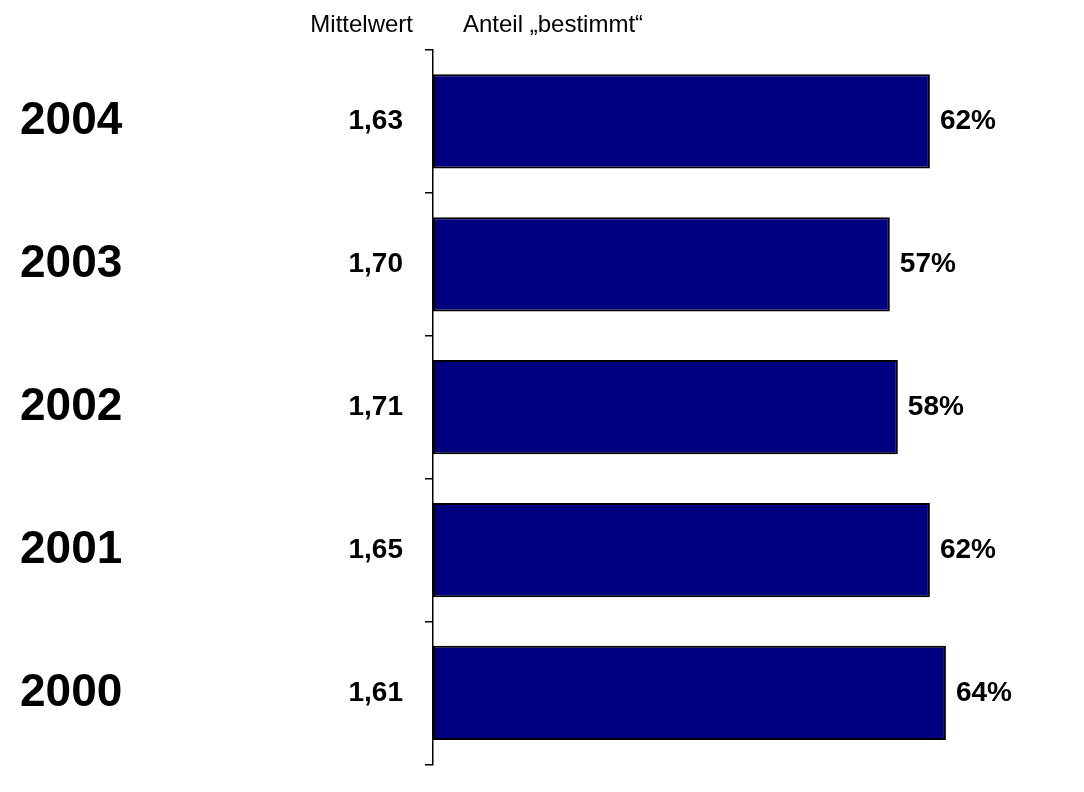  What do you see at coordinates (935, 405) in the screenshot?
I see `data-label: 58%` at bounding box center [935, 405].